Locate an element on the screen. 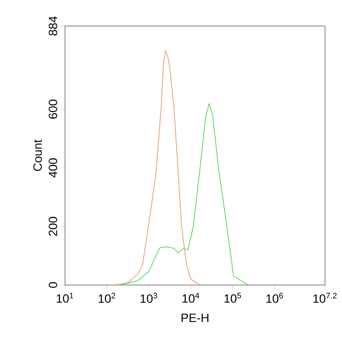  x-tick-label: 10$^{4}$ is located at coordinates (191, 297).